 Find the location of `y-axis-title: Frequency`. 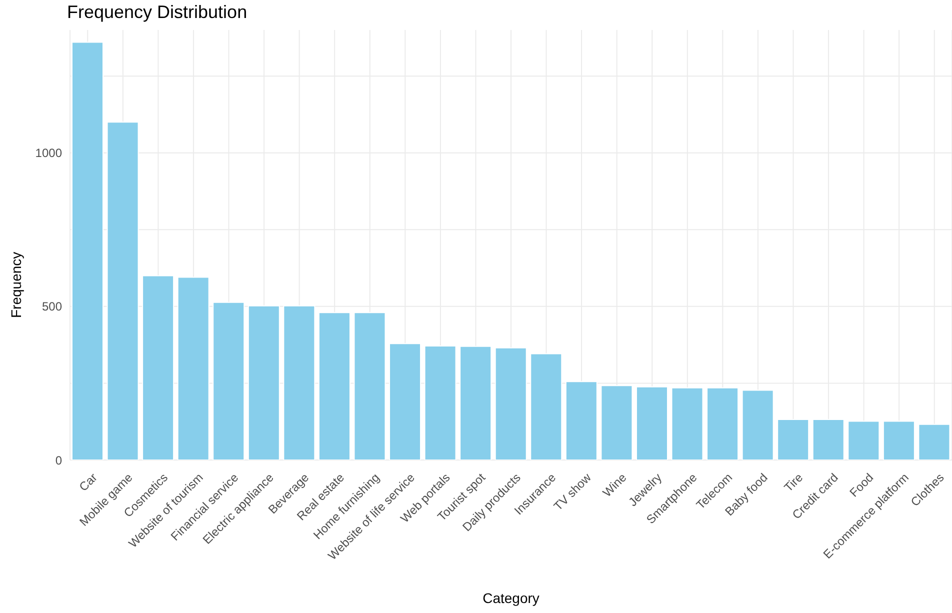

y-axis-title: Frequency is located at coordinates (16, 285).